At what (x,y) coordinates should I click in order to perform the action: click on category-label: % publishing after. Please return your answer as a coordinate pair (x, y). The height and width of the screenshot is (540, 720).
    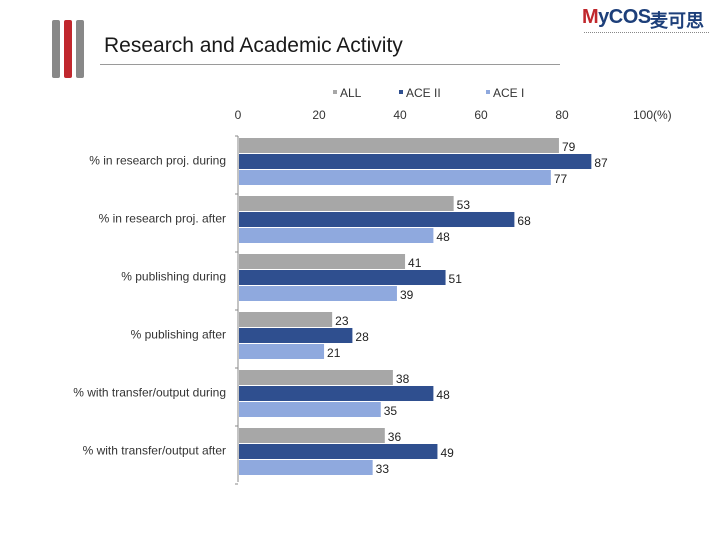
    Looking at the image, I should click on (178, 335).